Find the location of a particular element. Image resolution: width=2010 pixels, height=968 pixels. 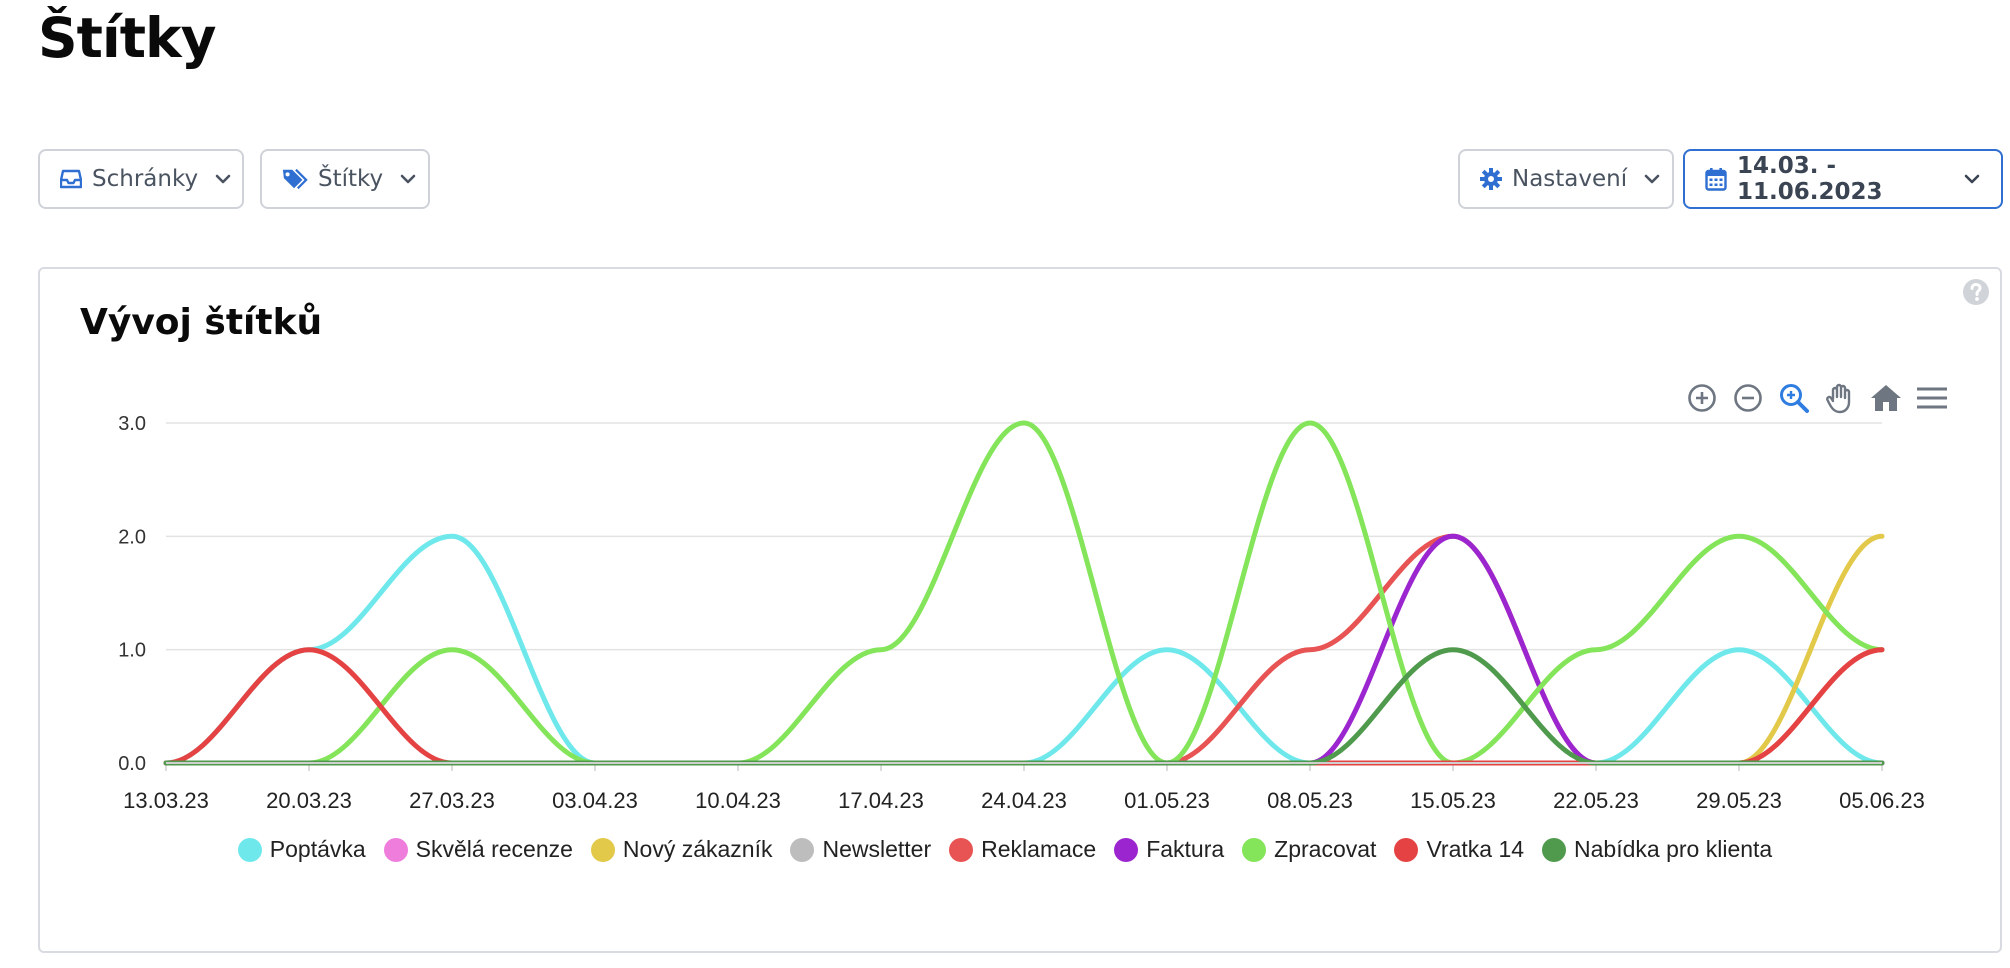

home-icon is located at coordinates (1886, 398).